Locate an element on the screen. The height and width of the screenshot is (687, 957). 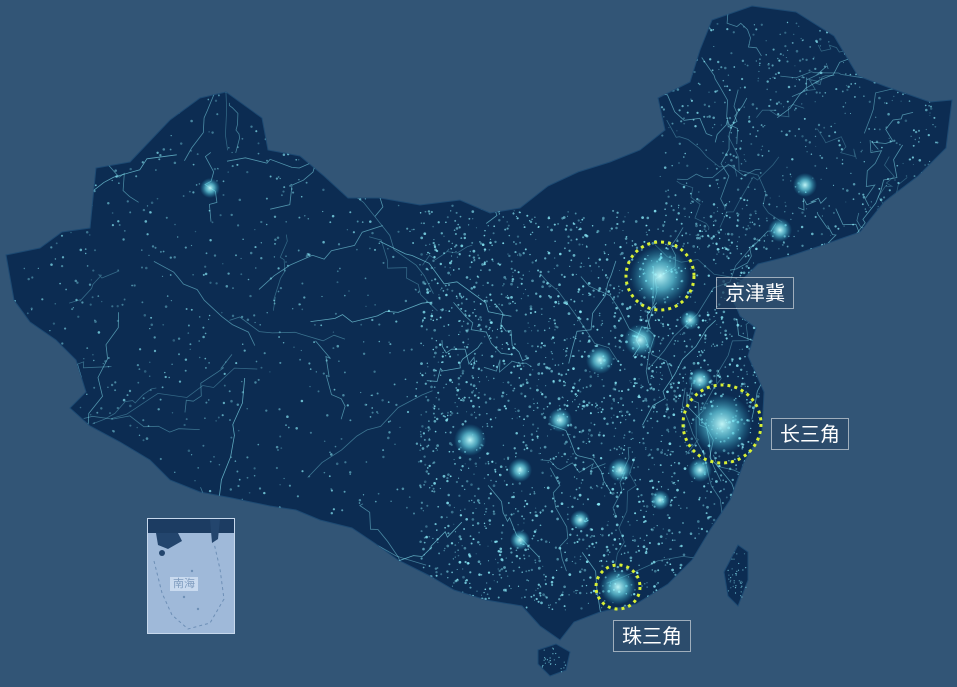
region-label-changsanjiao: 长三角 is located at coordinates (810, 434).